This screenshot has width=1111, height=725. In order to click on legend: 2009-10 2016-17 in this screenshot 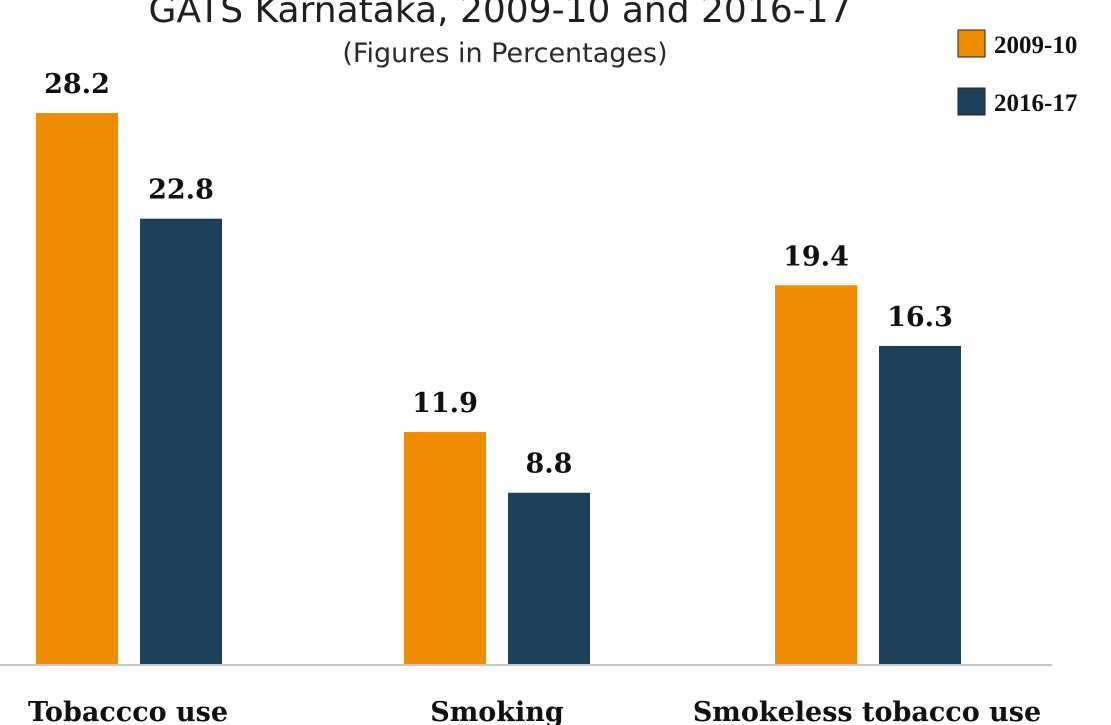, I will do `click(1017, 73)`.